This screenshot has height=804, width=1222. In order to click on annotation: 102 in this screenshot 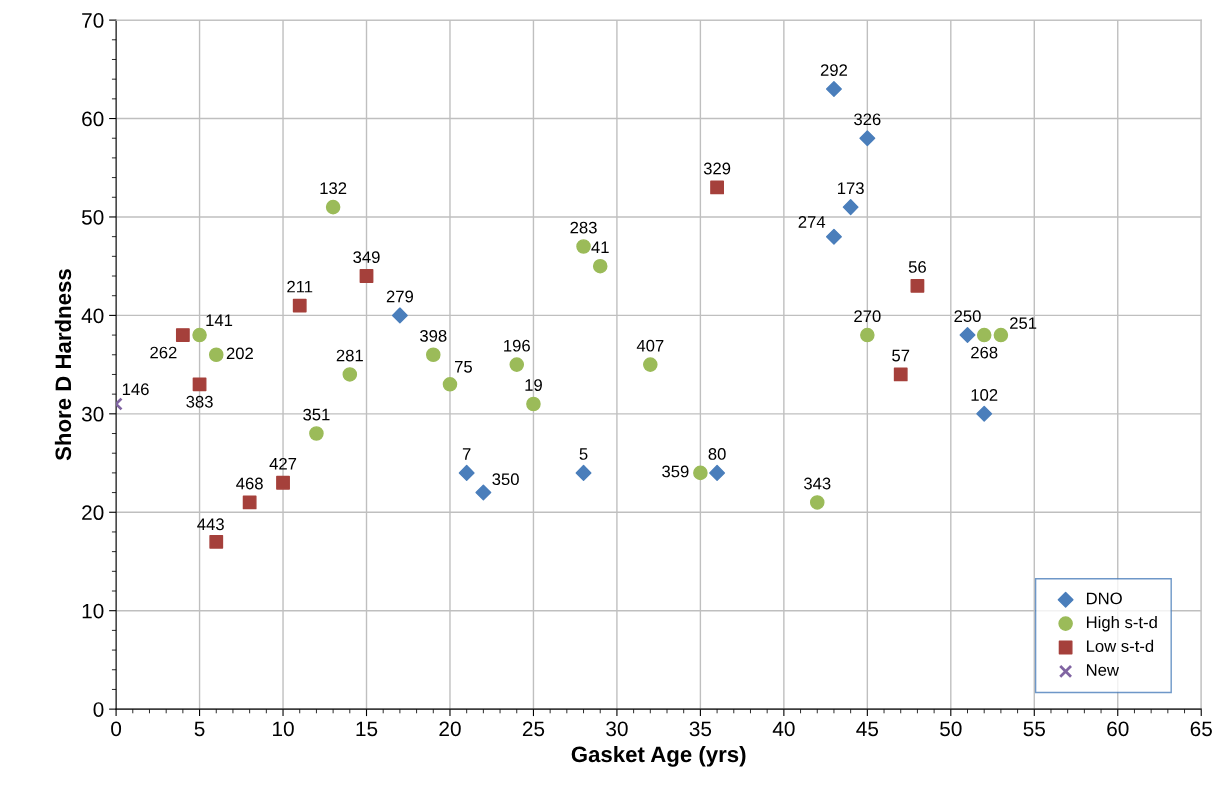, I will do `click(984, 395)`.